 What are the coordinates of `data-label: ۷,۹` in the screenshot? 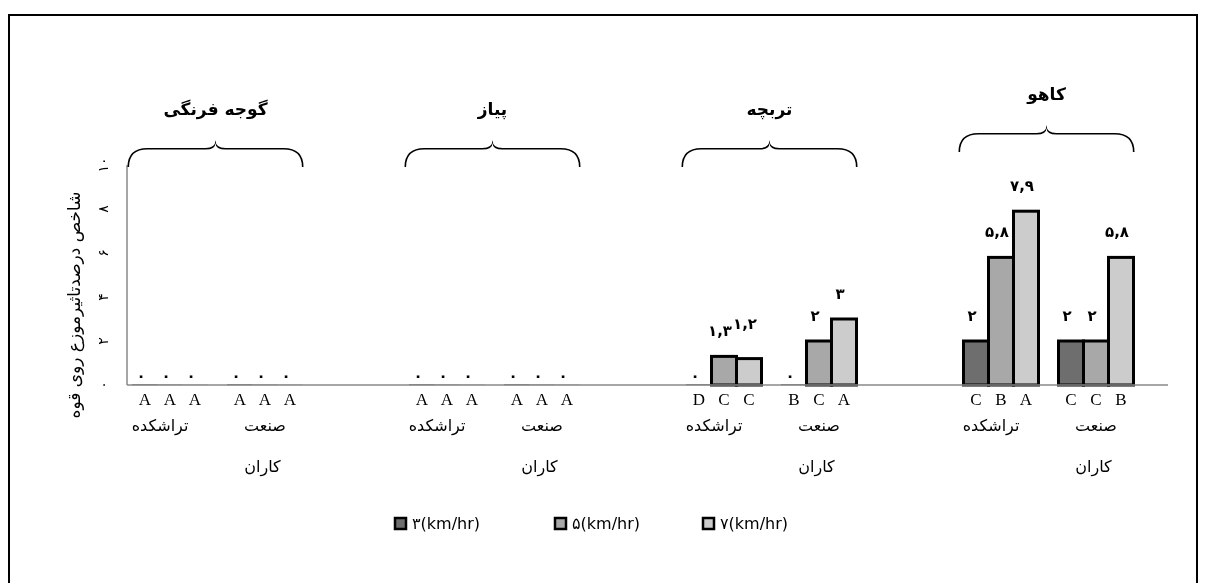 It's located at (1022, 186).